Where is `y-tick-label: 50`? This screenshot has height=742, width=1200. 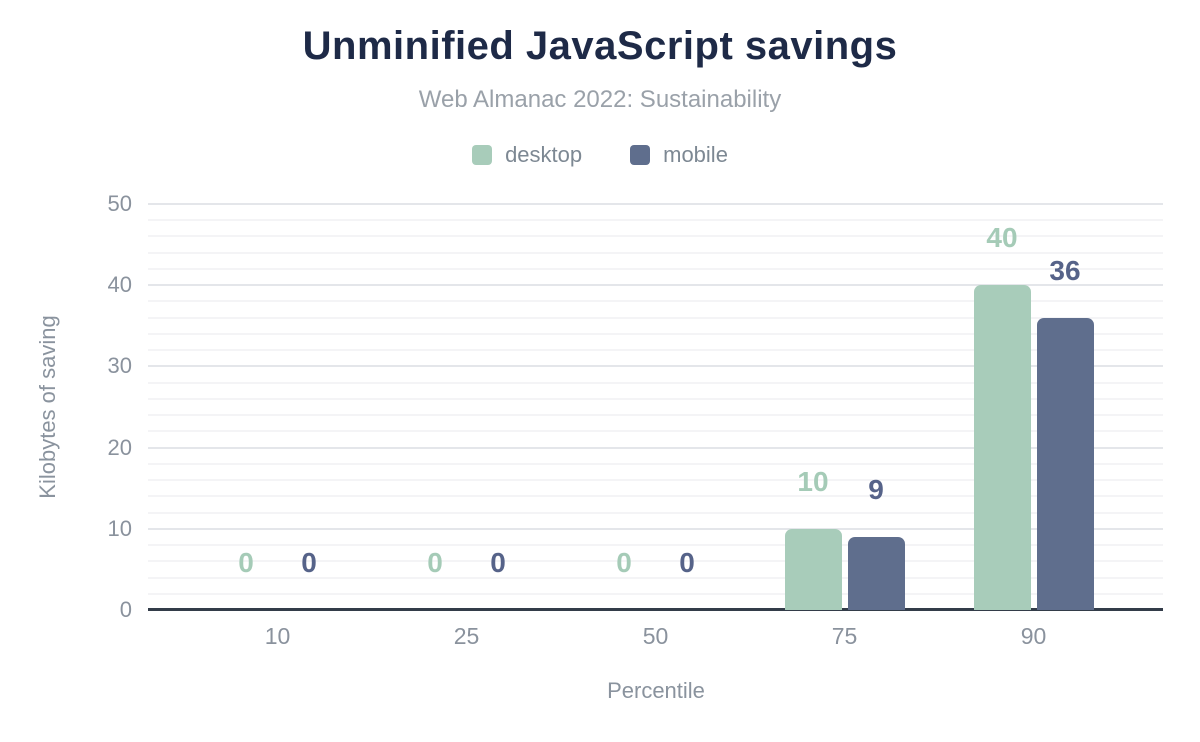
y-tick-label: 50 is located at coordinates (119, 203).